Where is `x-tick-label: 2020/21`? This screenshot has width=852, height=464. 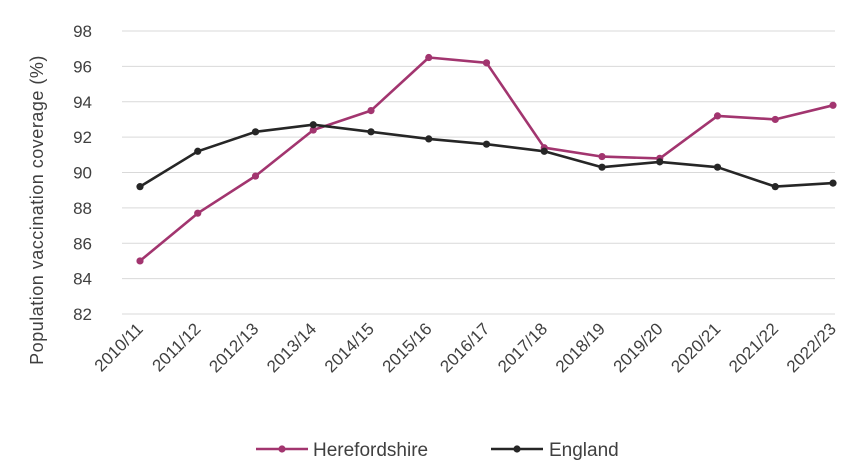
x-tick-label: 2020/21 is located at coordinates (695, 347).